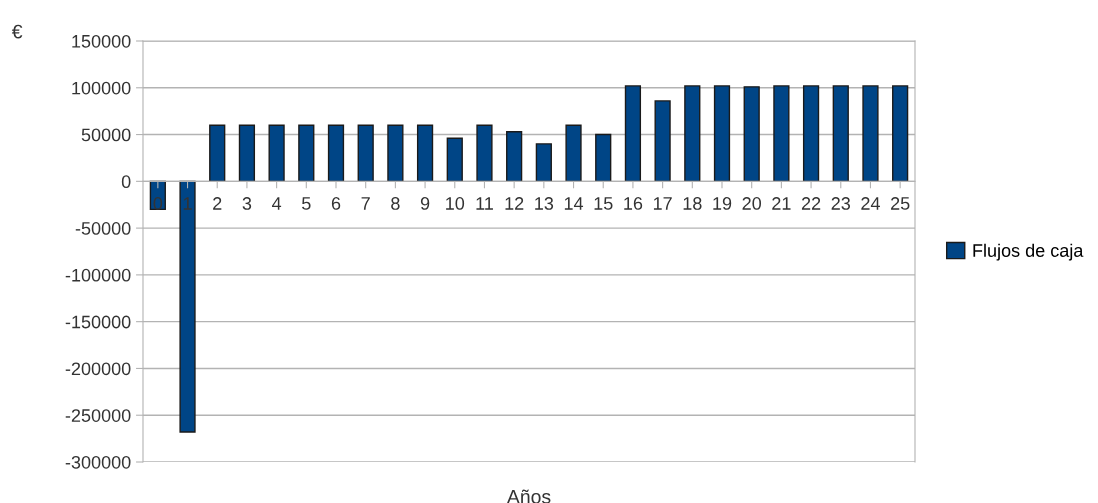 Image resolution: width=1098 pixels, height=503 pixels. Describe the element at coordinates (692, 203) in the screenshot. I see `x-tick-label: 18` at that location.